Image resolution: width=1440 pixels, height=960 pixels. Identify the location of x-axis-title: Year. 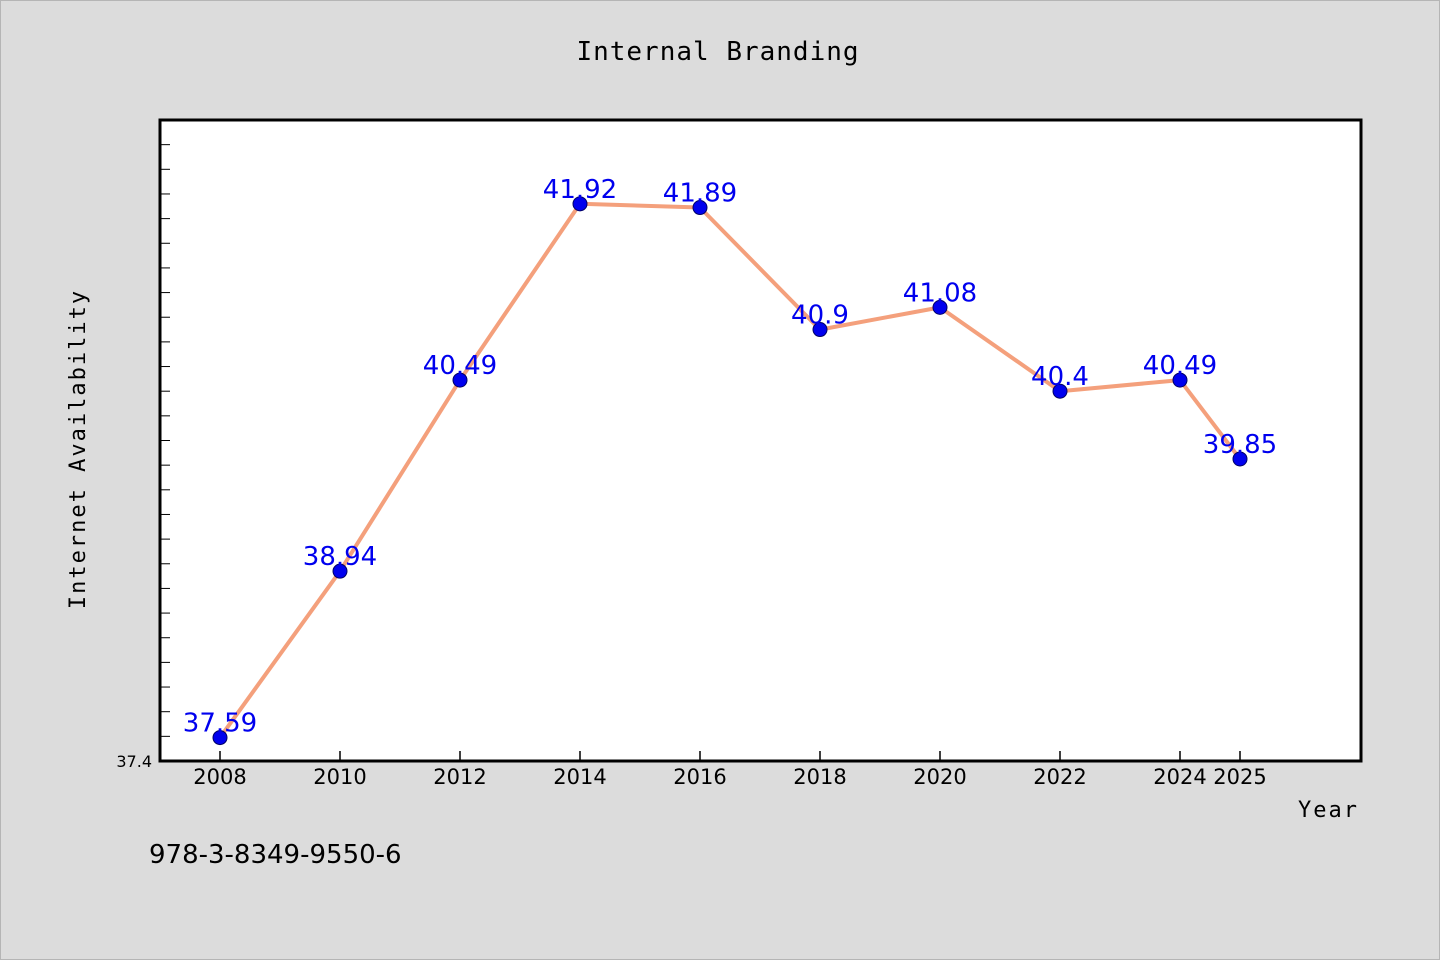
(1328, 810).